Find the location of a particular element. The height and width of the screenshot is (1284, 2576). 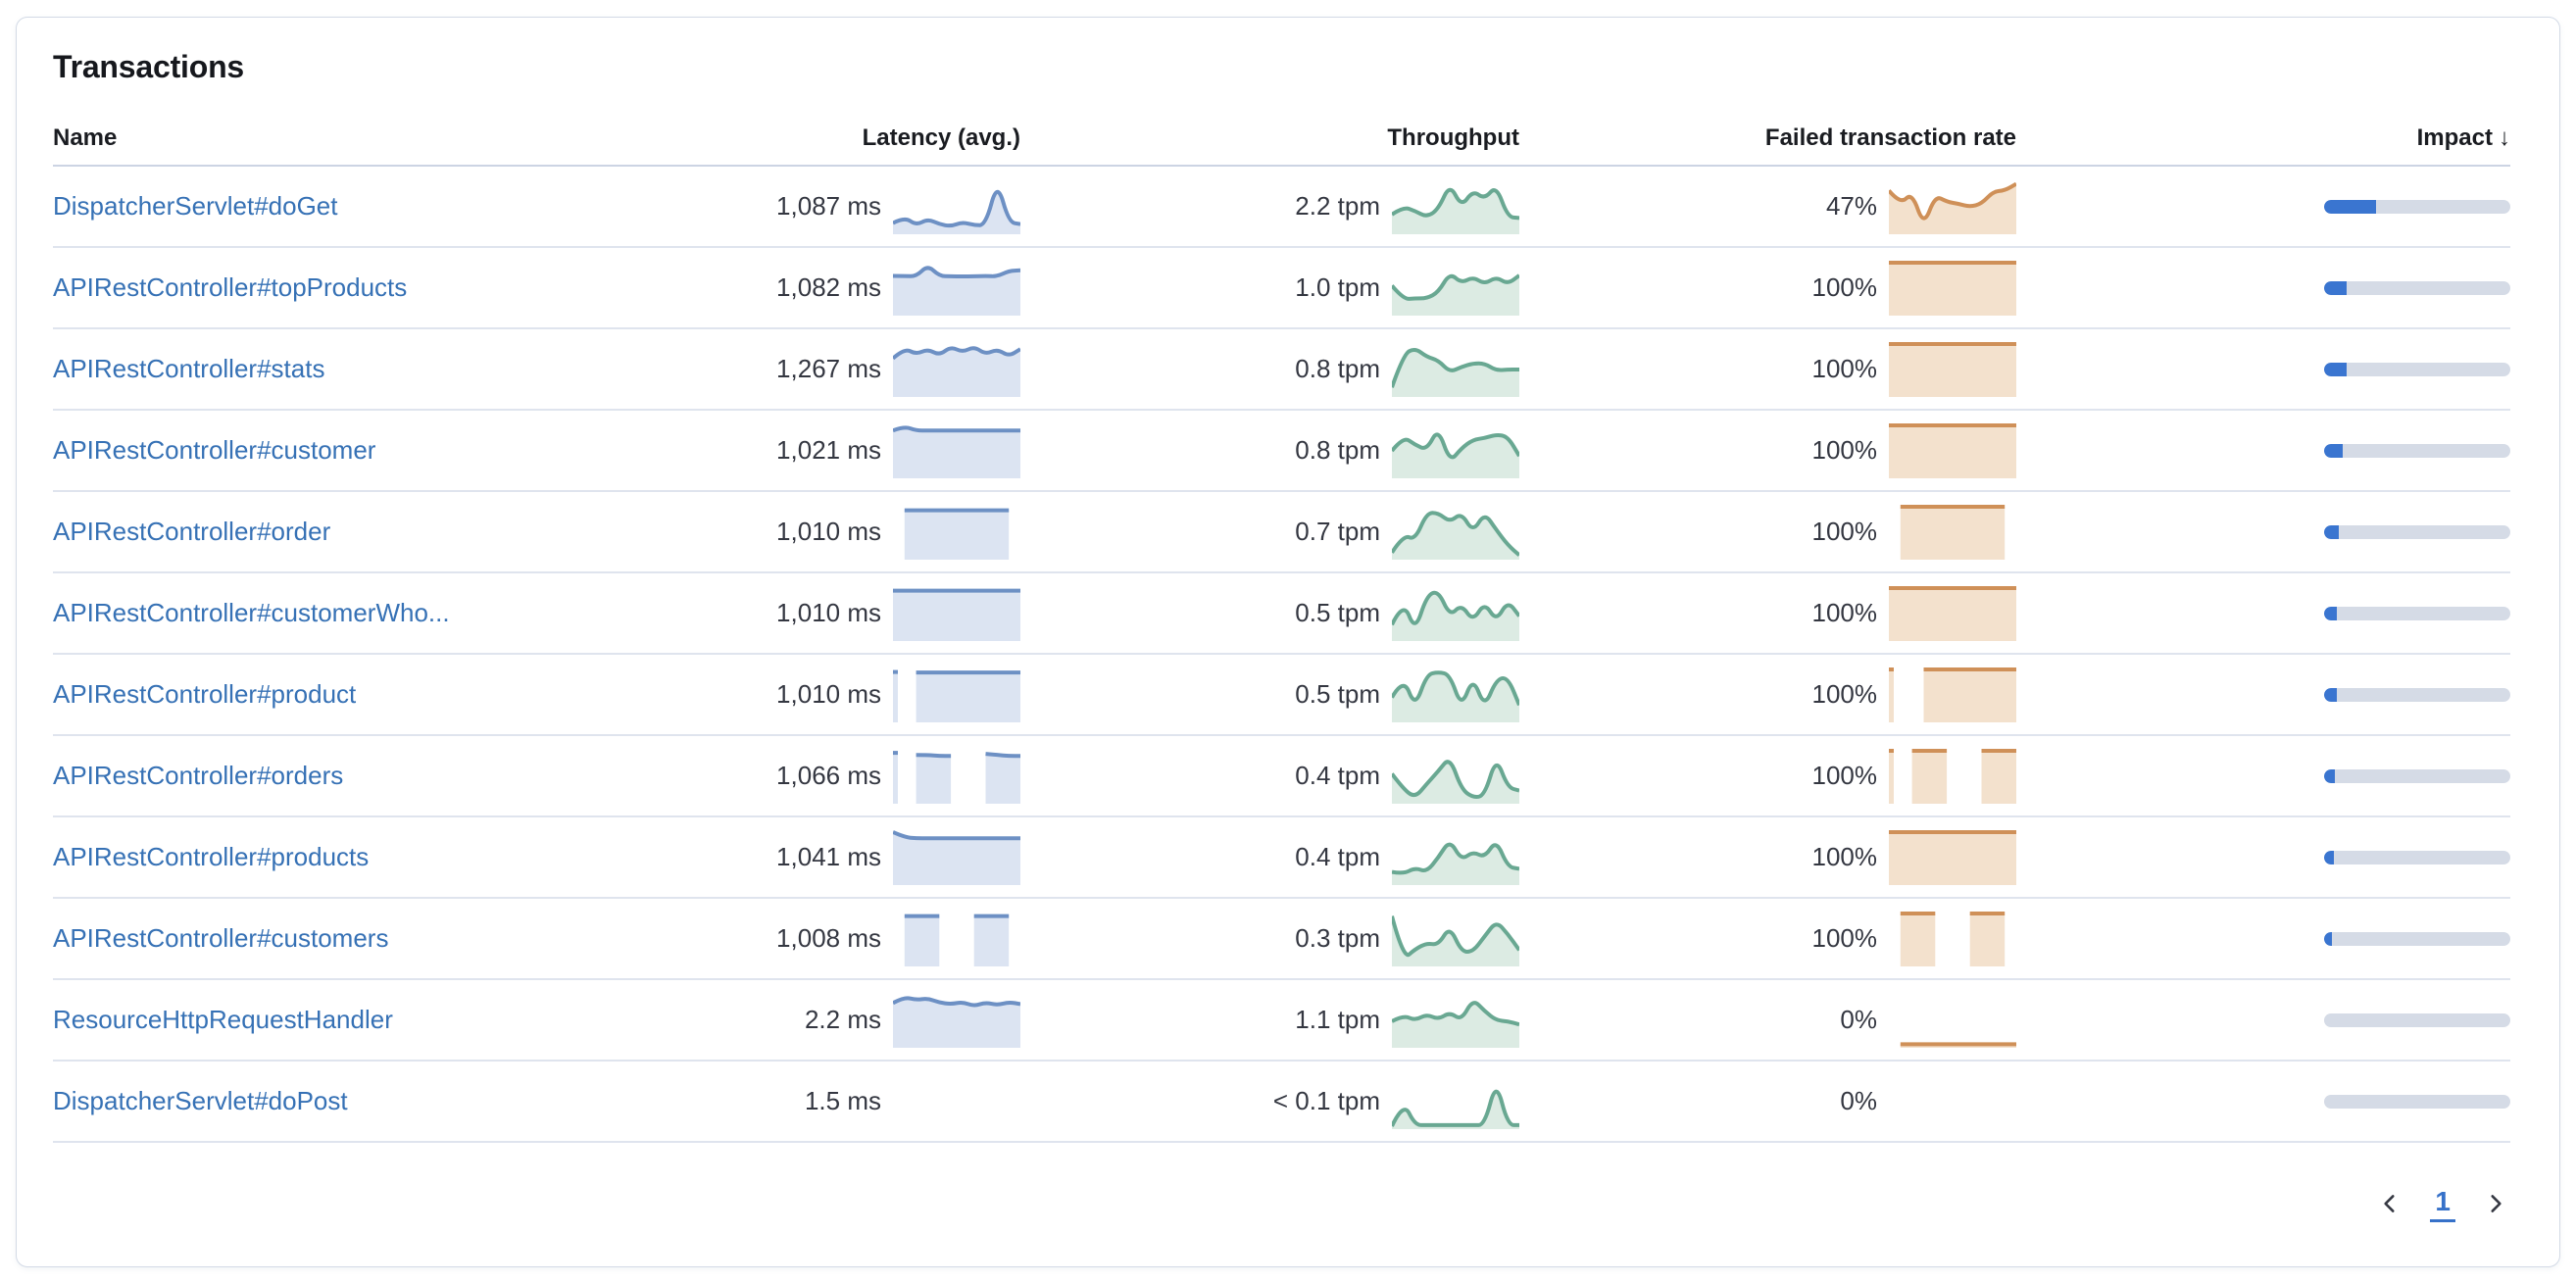

latency-cell: 1,041 ms is located at coordinates (830, 857).